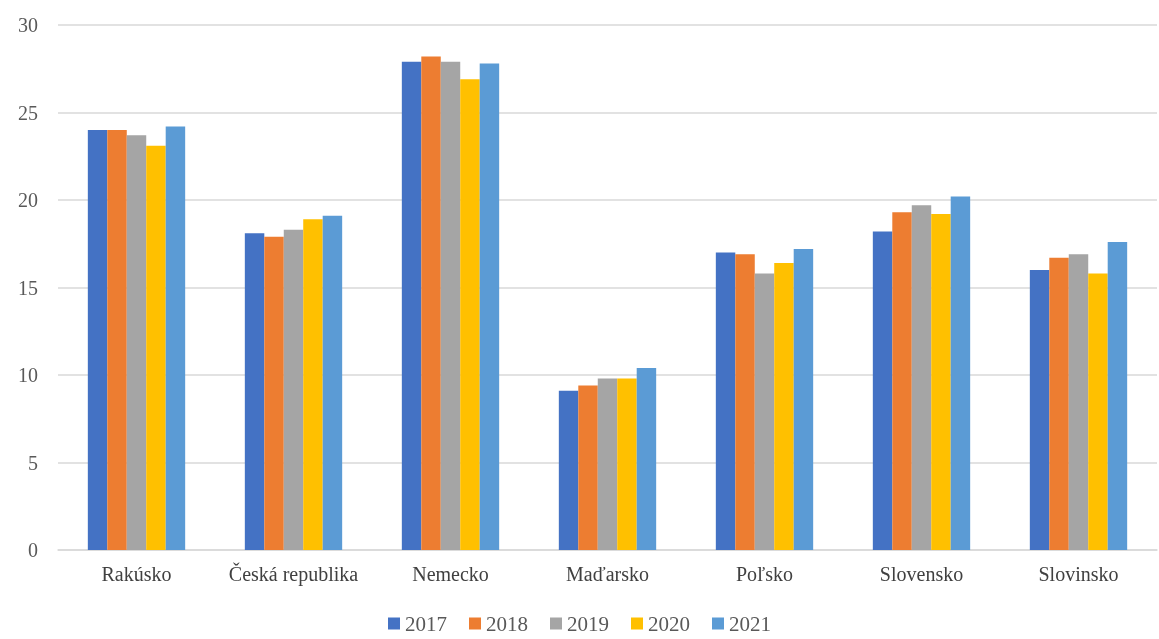 The width and height of the screenshot is (1159, 639). Describe the element at coordinates (764, 574) in the screenshot. I see `x-tick-label: Poľsko` at that location.